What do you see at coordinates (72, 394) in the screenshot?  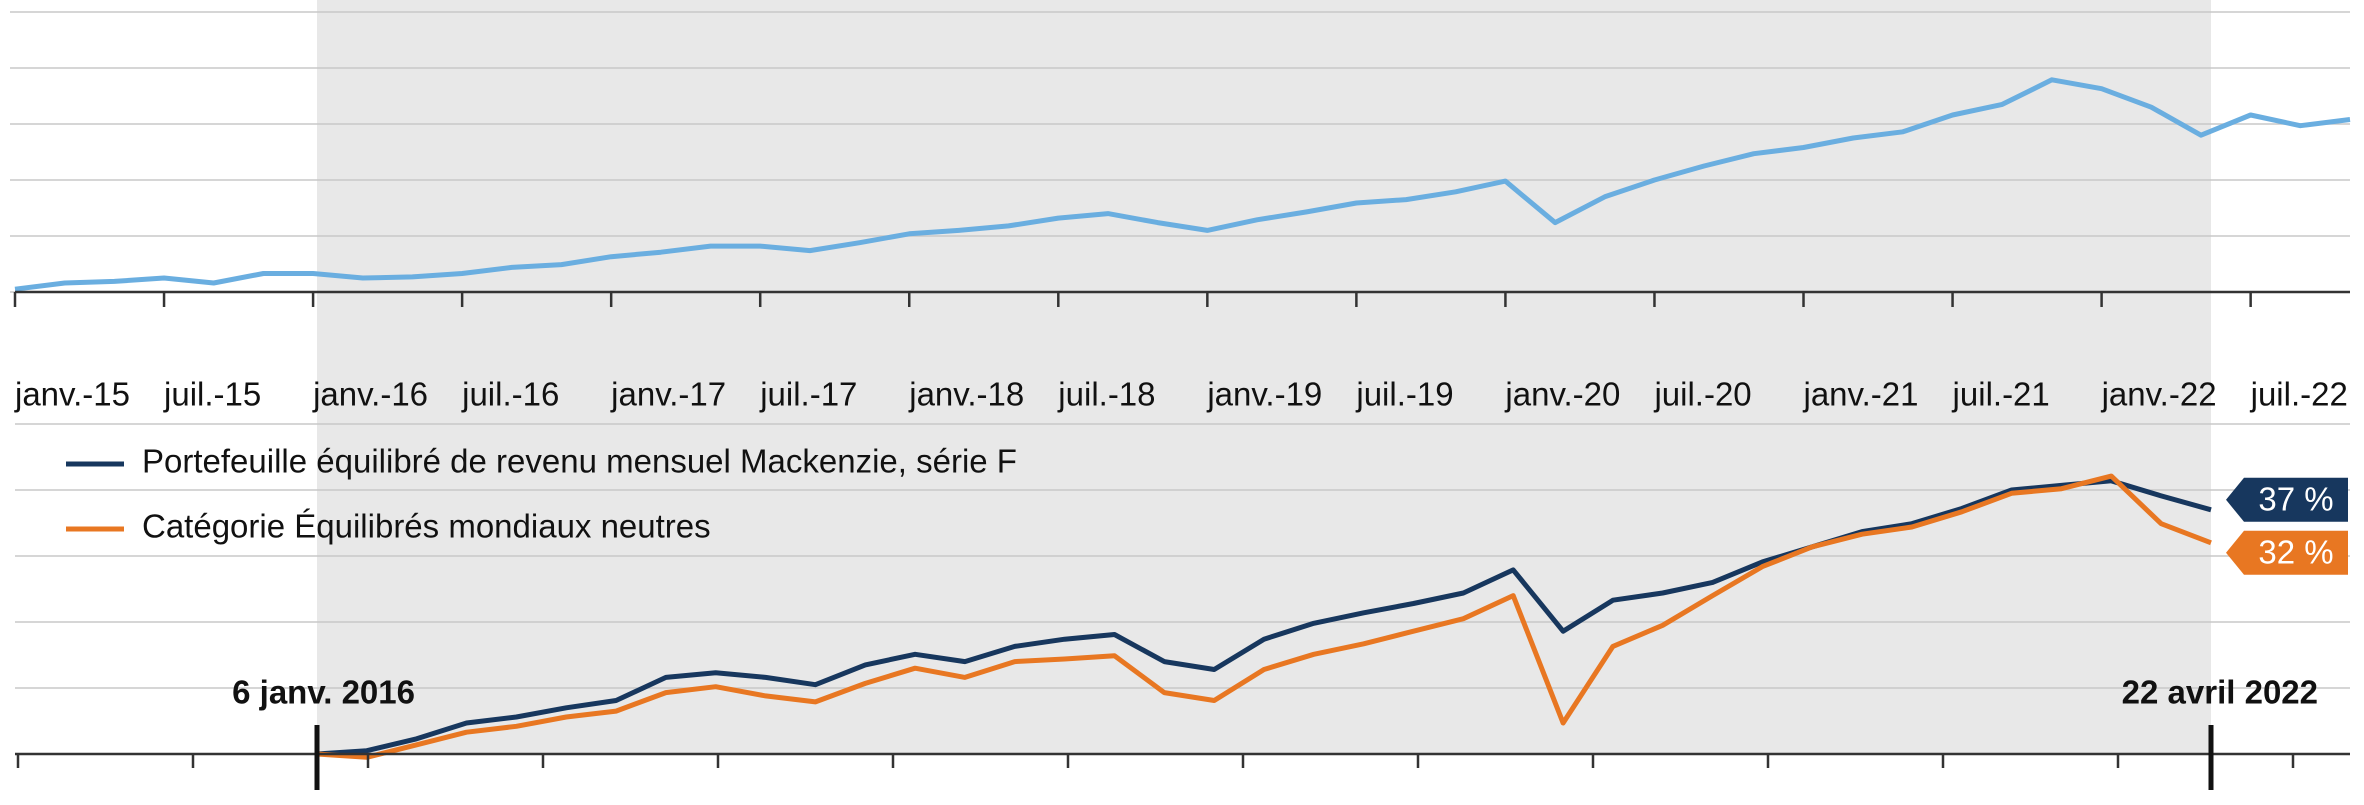 I see `x-tick-label: janv.-15` at bounding box center [72, 394].